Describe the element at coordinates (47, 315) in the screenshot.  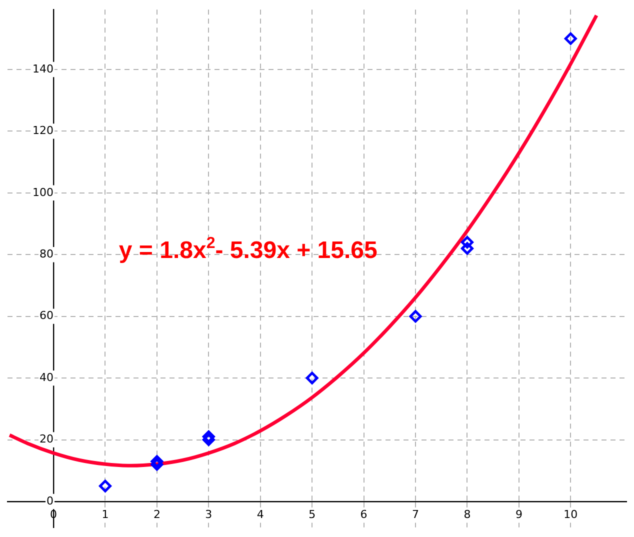
I see `y-tick-label: 60` at that location.